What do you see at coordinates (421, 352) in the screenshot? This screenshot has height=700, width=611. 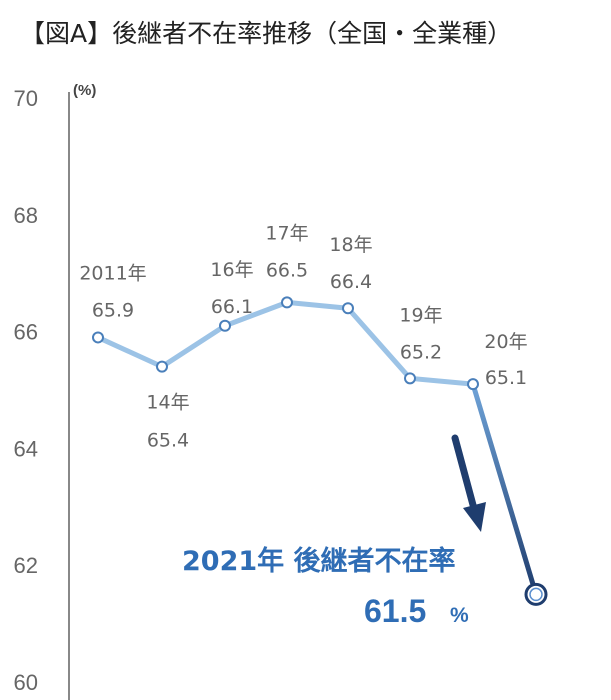 I see `data-value-label: 65.2` at bounding box center [421, 352].